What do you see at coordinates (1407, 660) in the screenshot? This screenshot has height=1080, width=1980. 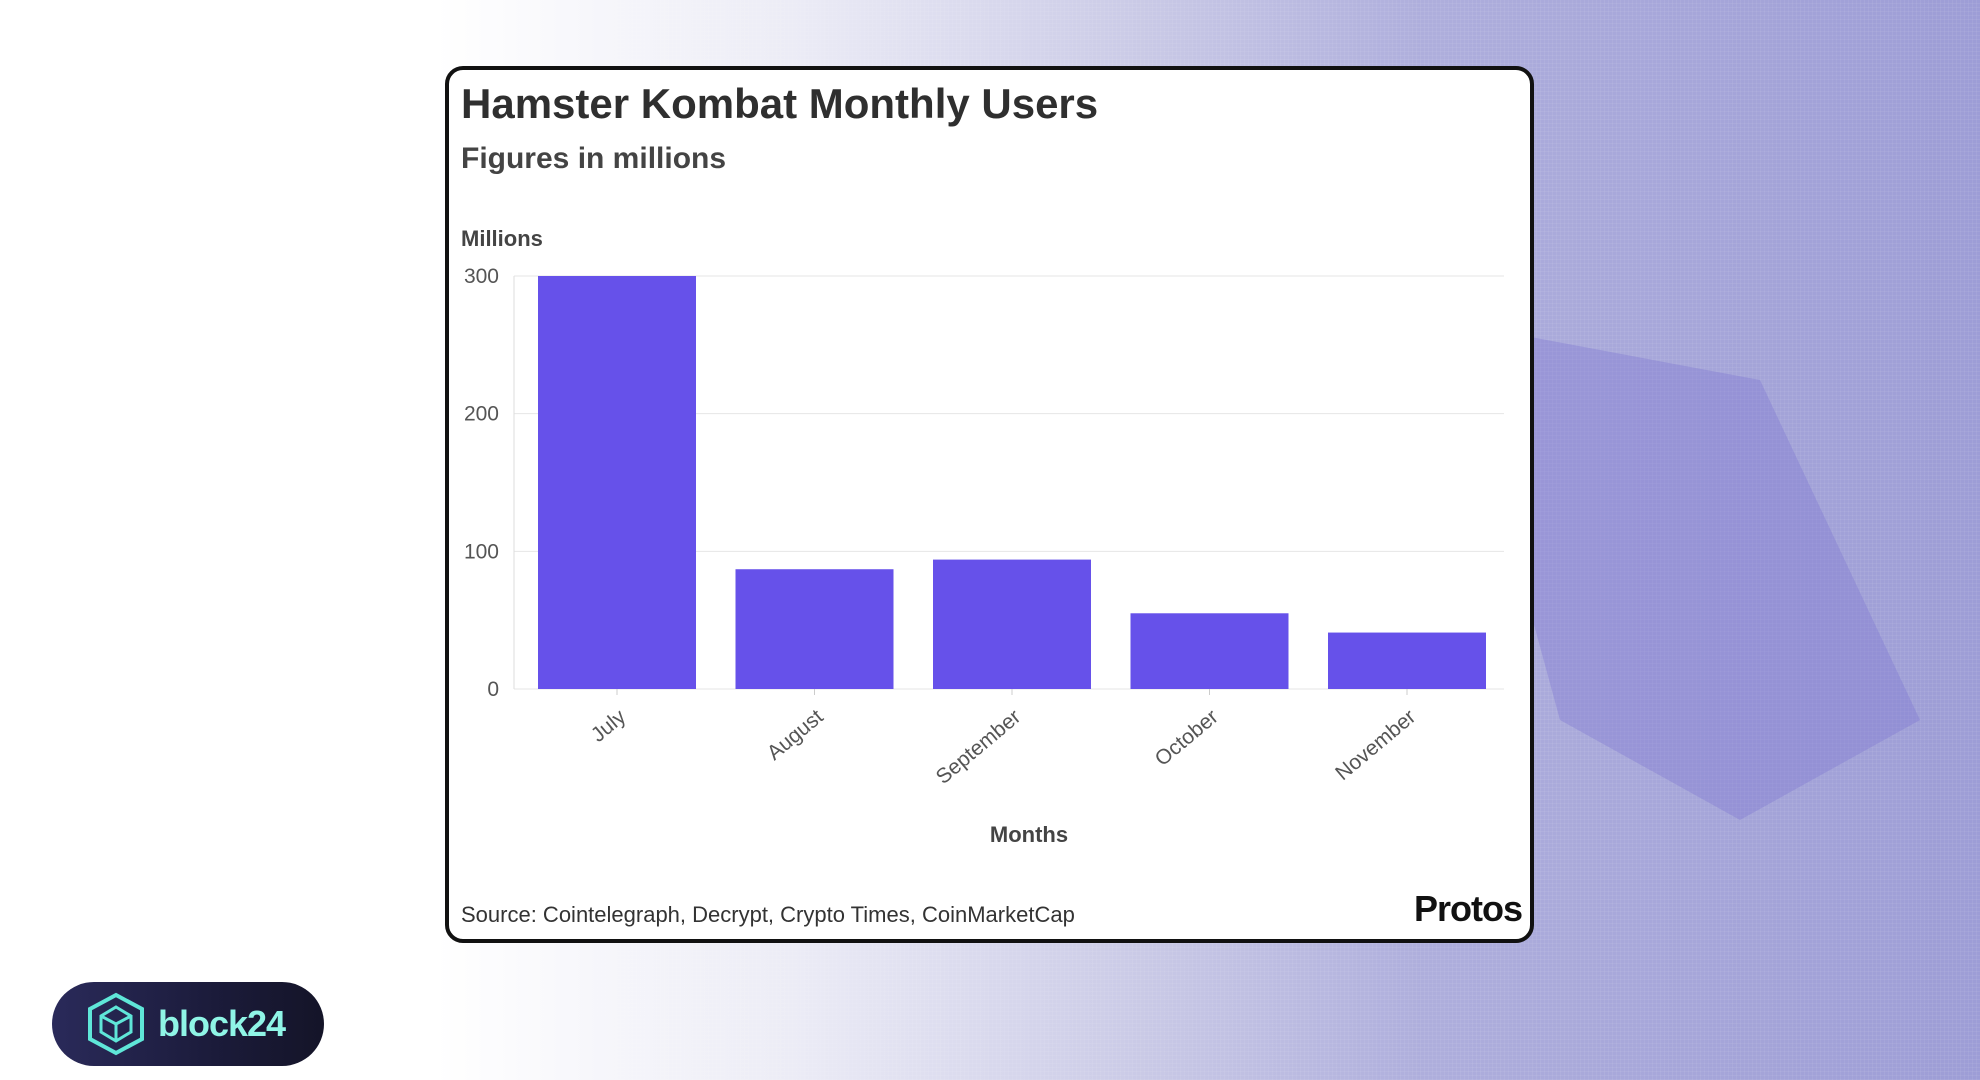 I see `bar-november` at bounding box center [1407, 660].